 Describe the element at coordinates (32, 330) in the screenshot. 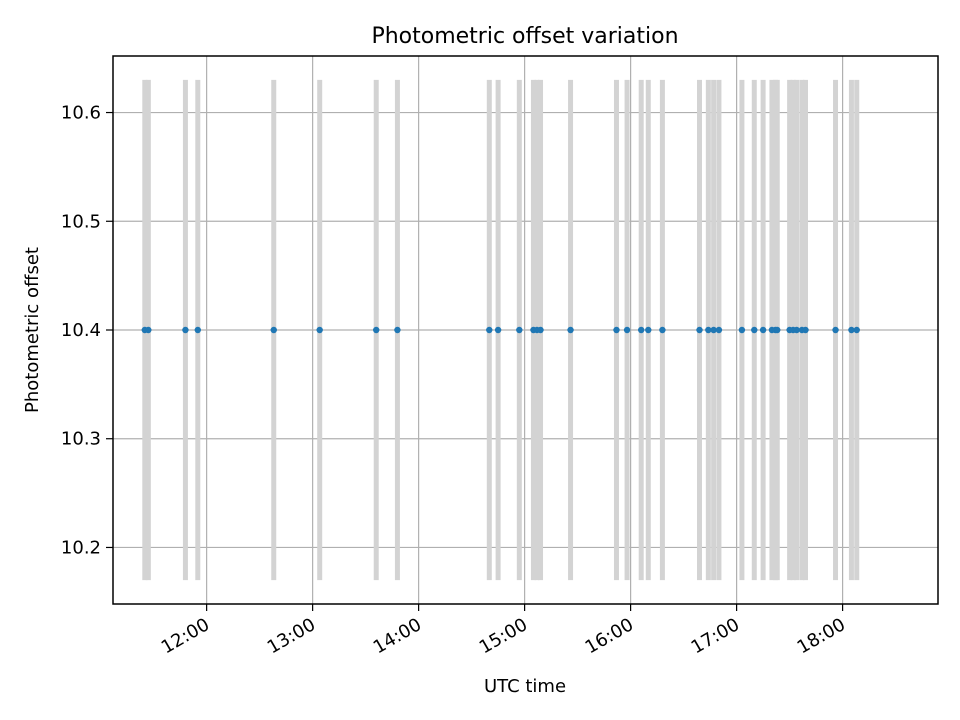

I see `y-axis-label: Photometric offset` at that location.